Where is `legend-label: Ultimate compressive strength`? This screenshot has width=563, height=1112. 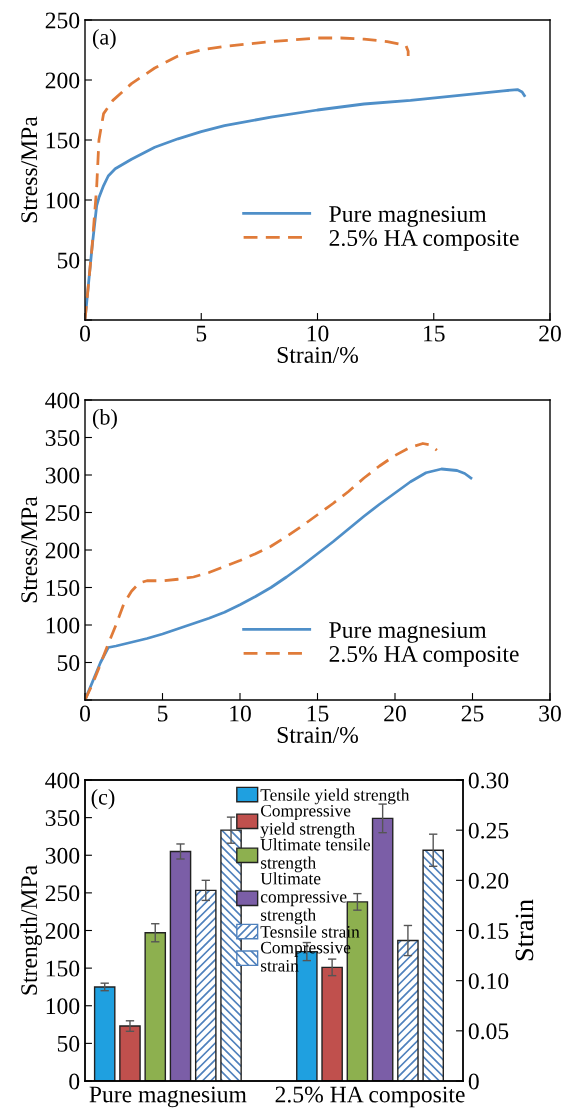
legend-label: Ultimate compressive strength is located at coordinates (303, 898).